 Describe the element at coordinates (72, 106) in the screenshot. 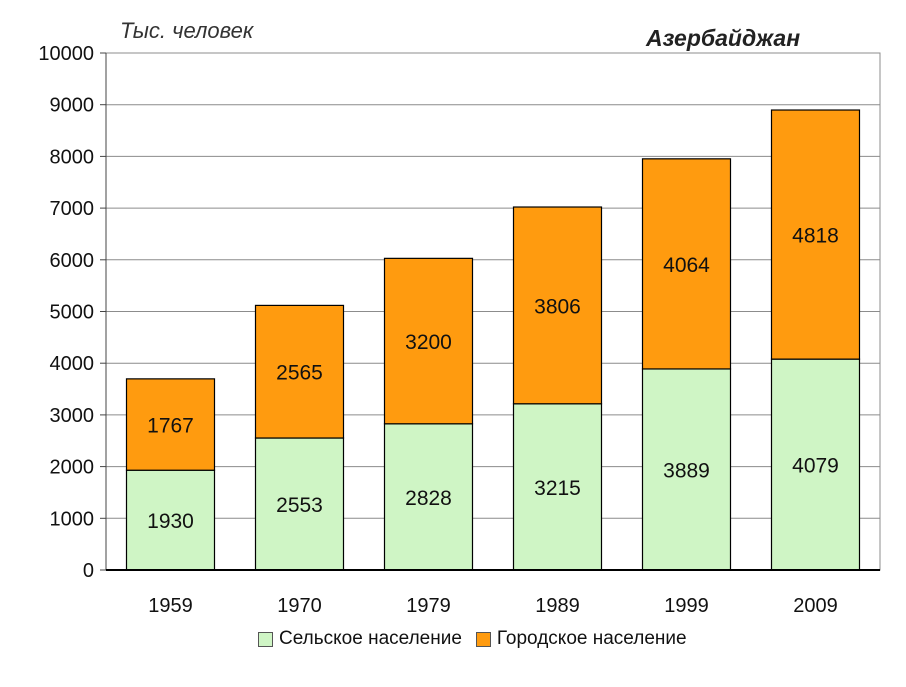

I see `y-tick-label: 9000` at that location.